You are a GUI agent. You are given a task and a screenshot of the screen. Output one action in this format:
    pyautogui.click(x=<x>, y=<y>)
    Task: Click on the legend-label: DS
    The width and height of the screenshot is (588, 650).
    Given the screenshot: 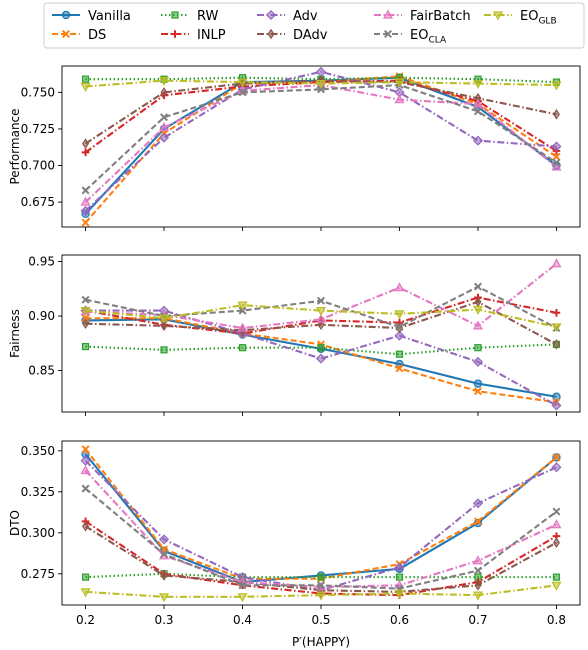 What is the action you would take?
    pyautogui.click(x=97, y=35)
    